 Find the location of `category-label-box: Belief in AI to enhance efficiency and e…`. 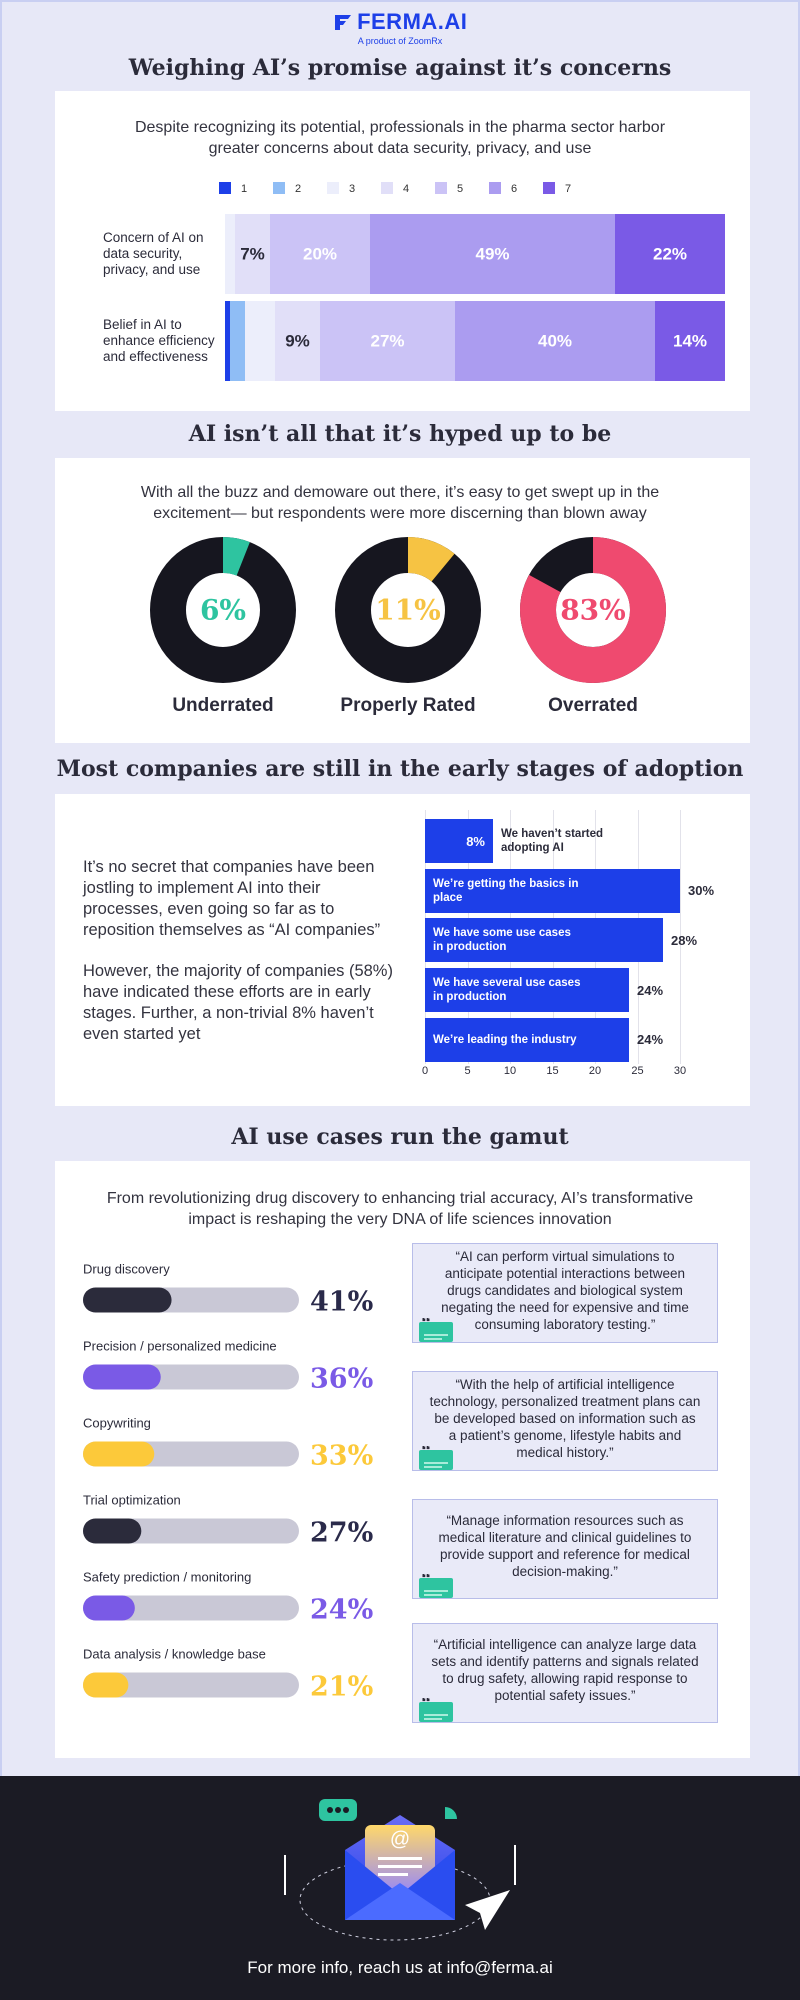

category-label-box: Belief in AI to enhance efficiency and e… is located at coordinates (159, 341).